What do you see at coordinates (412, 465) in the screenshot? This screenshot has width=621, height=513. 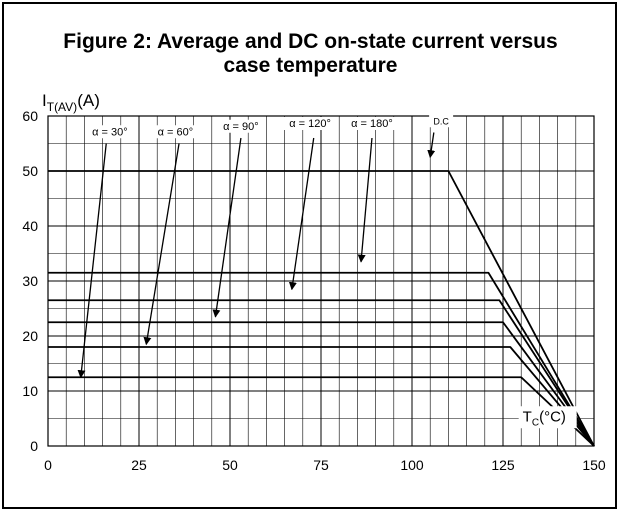 I see `x-tick-label: 100` at bounding box center [412, 465].